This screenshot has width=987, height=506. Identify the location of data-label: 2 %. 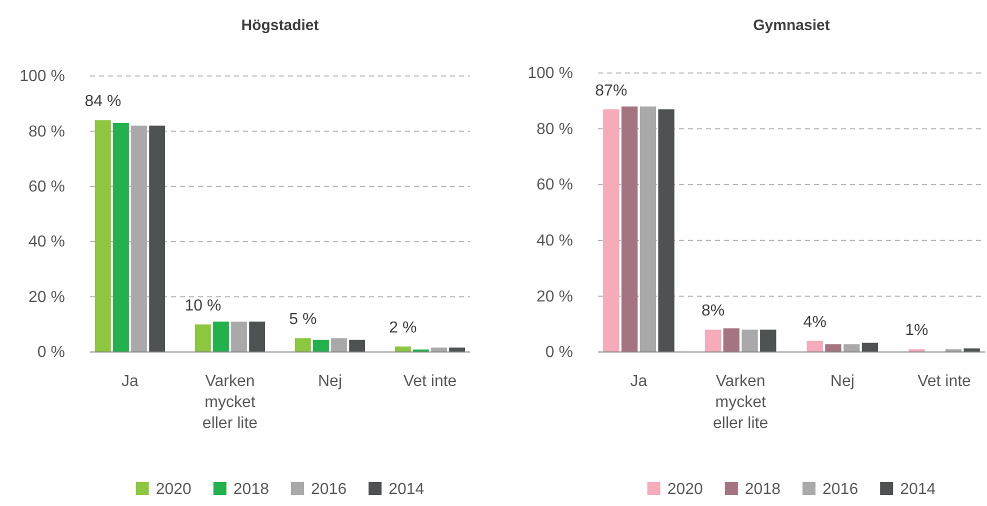
(403, 327).